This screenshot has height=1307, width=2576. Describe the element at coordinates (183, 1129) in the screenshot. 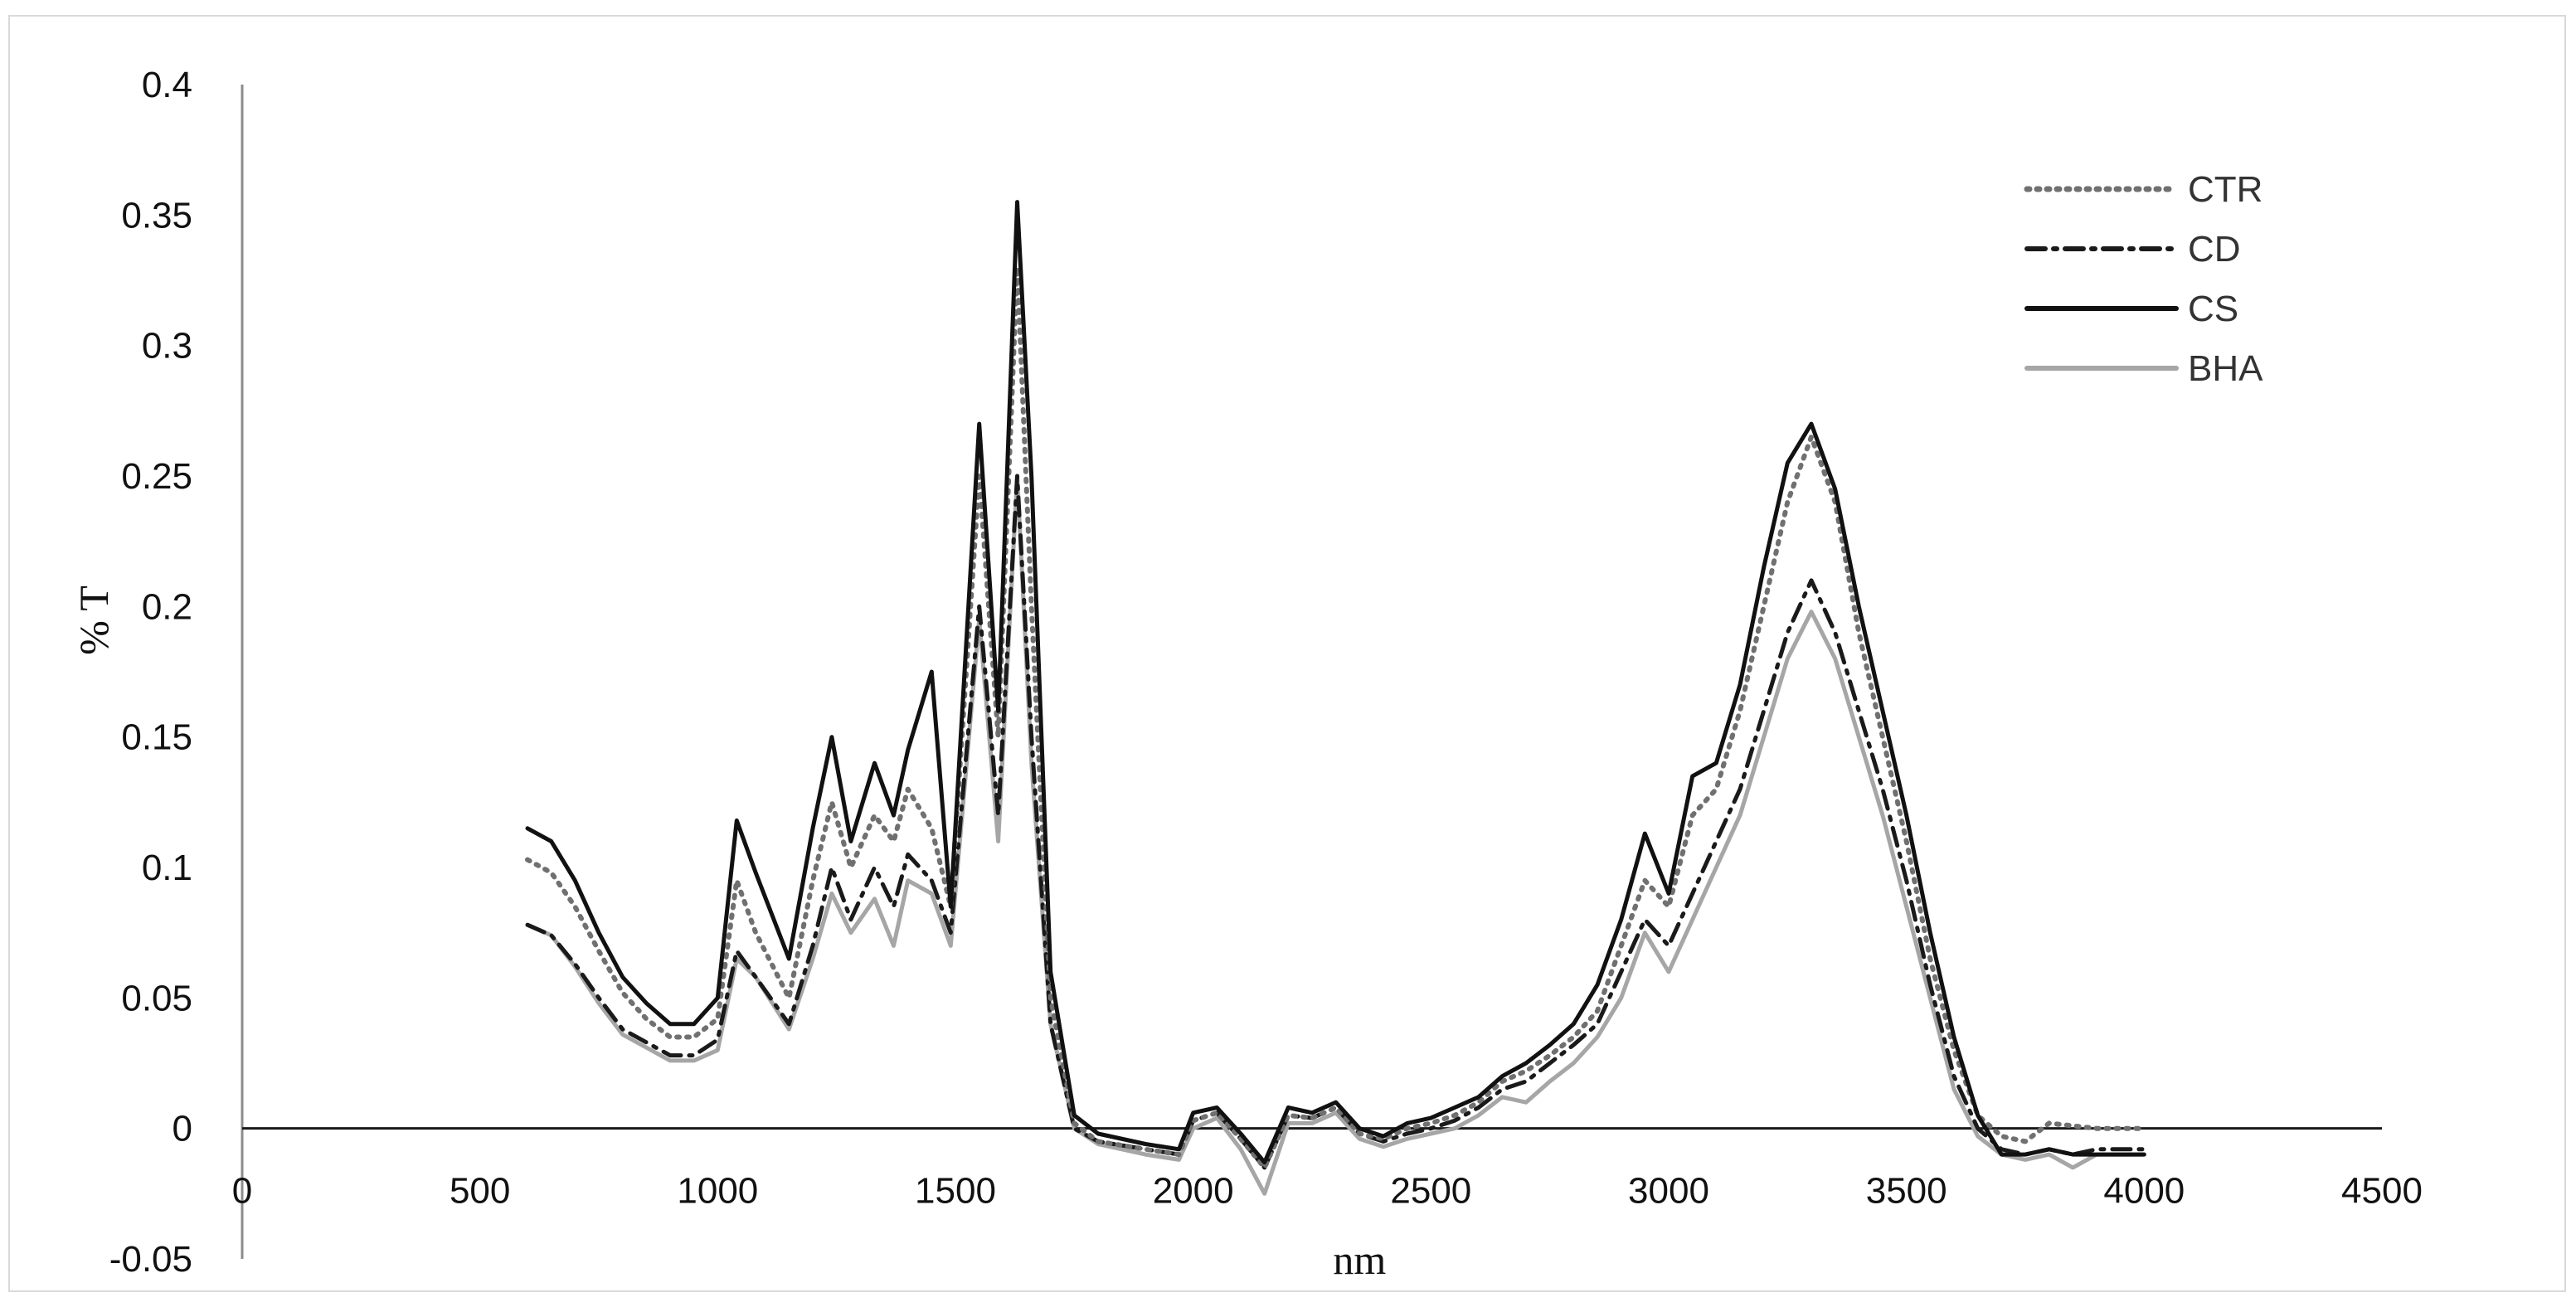

I see `y-tick-label: 0` at that location.